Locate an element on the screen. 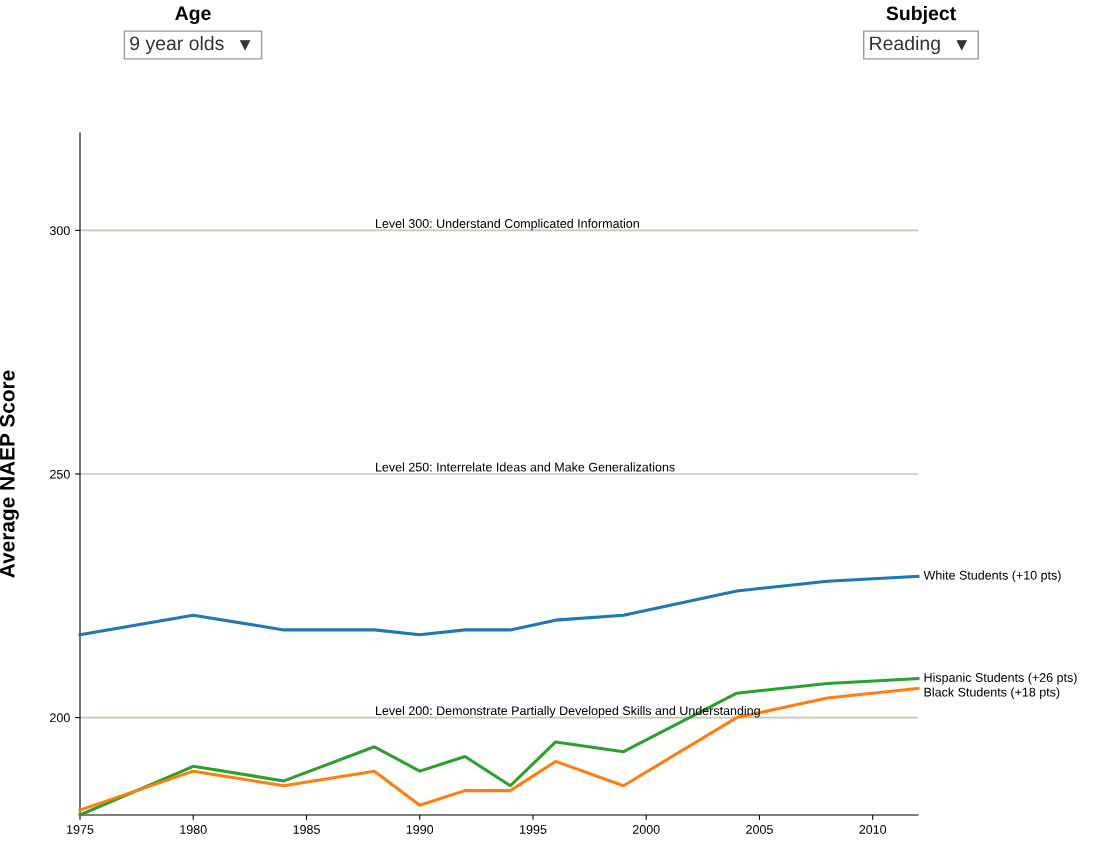 The height and width of the screenshot is (841, 1094). x-tick-label: 1995 is located at coordinates (533, 829).